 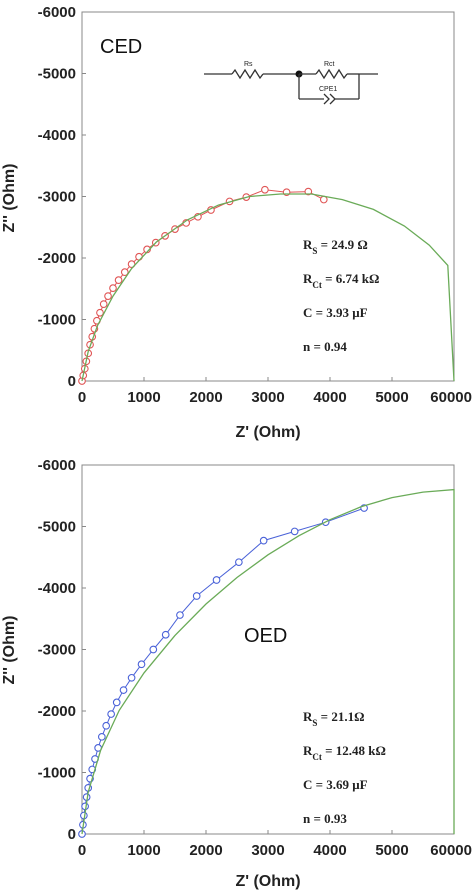 What do you see at coordinates (265, 636) in the screenshot?
I see `panel-tag: OED` at bounding box center [265, 636].